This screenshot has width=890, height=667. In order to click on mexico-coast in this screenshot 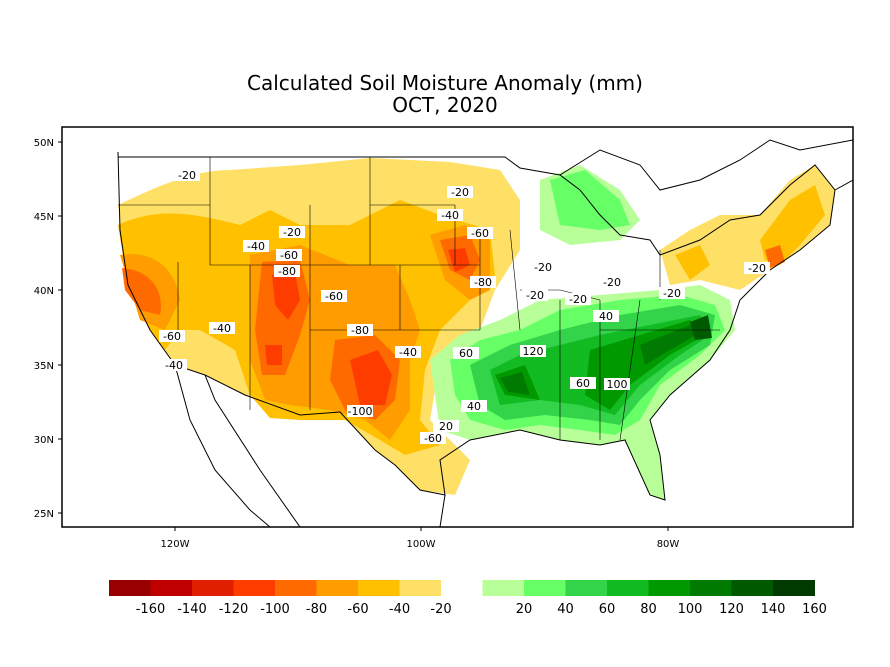, I will do `click(310, 445)`.